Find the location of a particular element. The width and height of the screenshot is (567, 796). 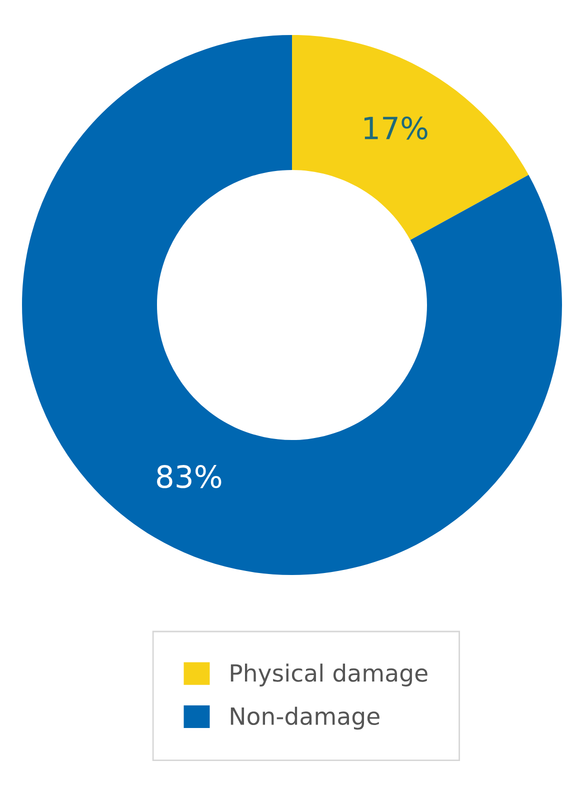

legend-label: Physical damage is located at coordinates (329, 675).